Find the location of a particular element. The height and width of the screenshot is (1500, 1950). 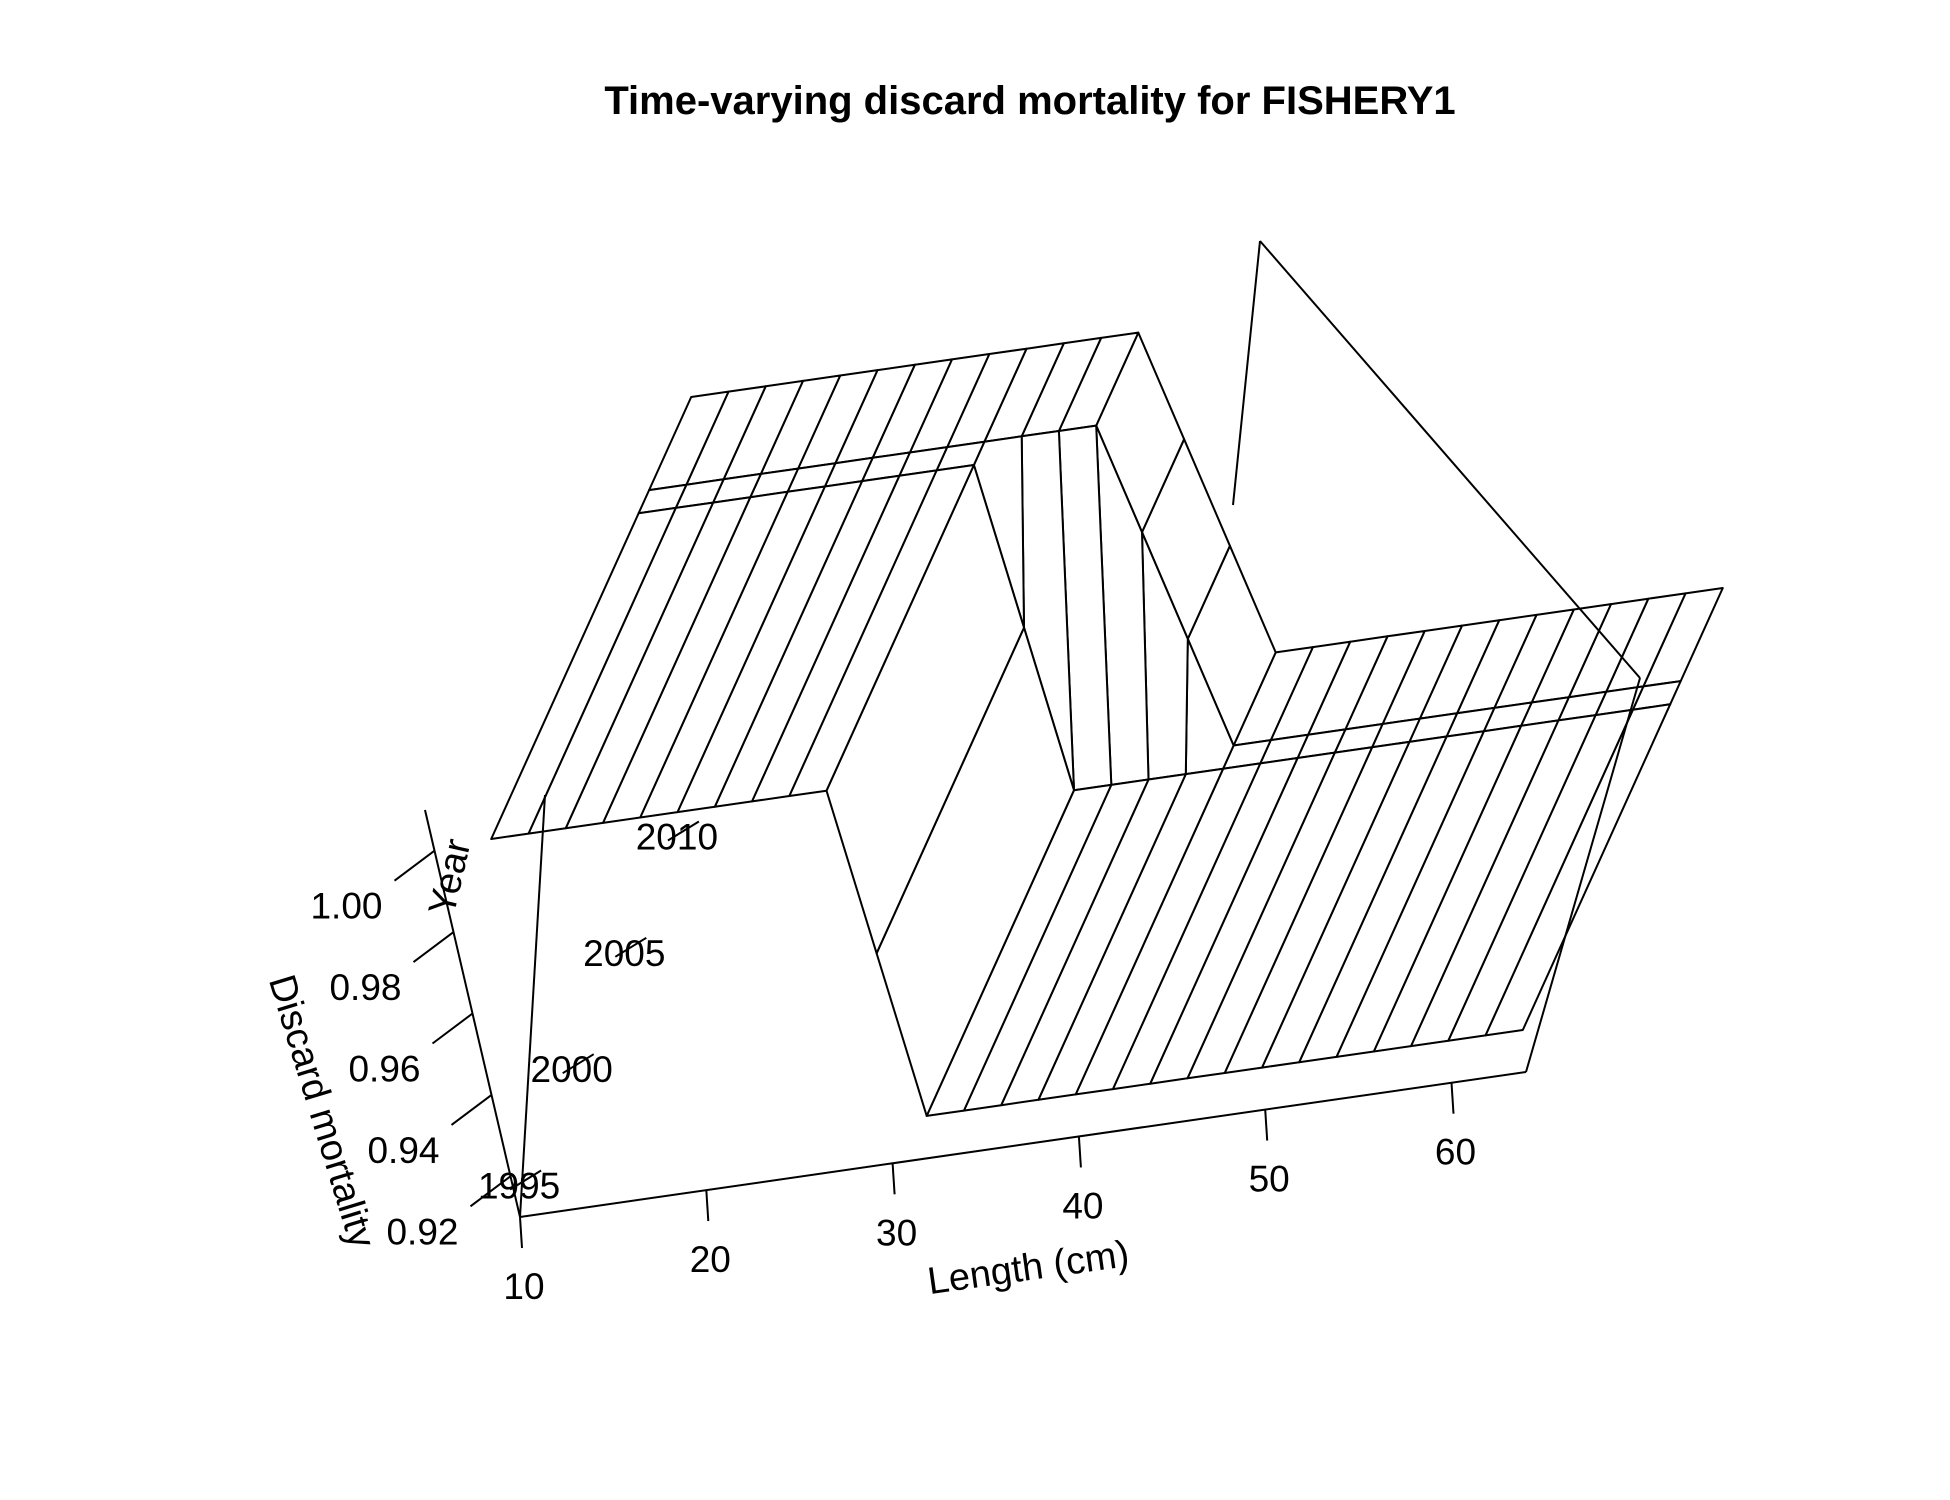

z-tick-label: 0.92 is located at coordinates (422, 1231).